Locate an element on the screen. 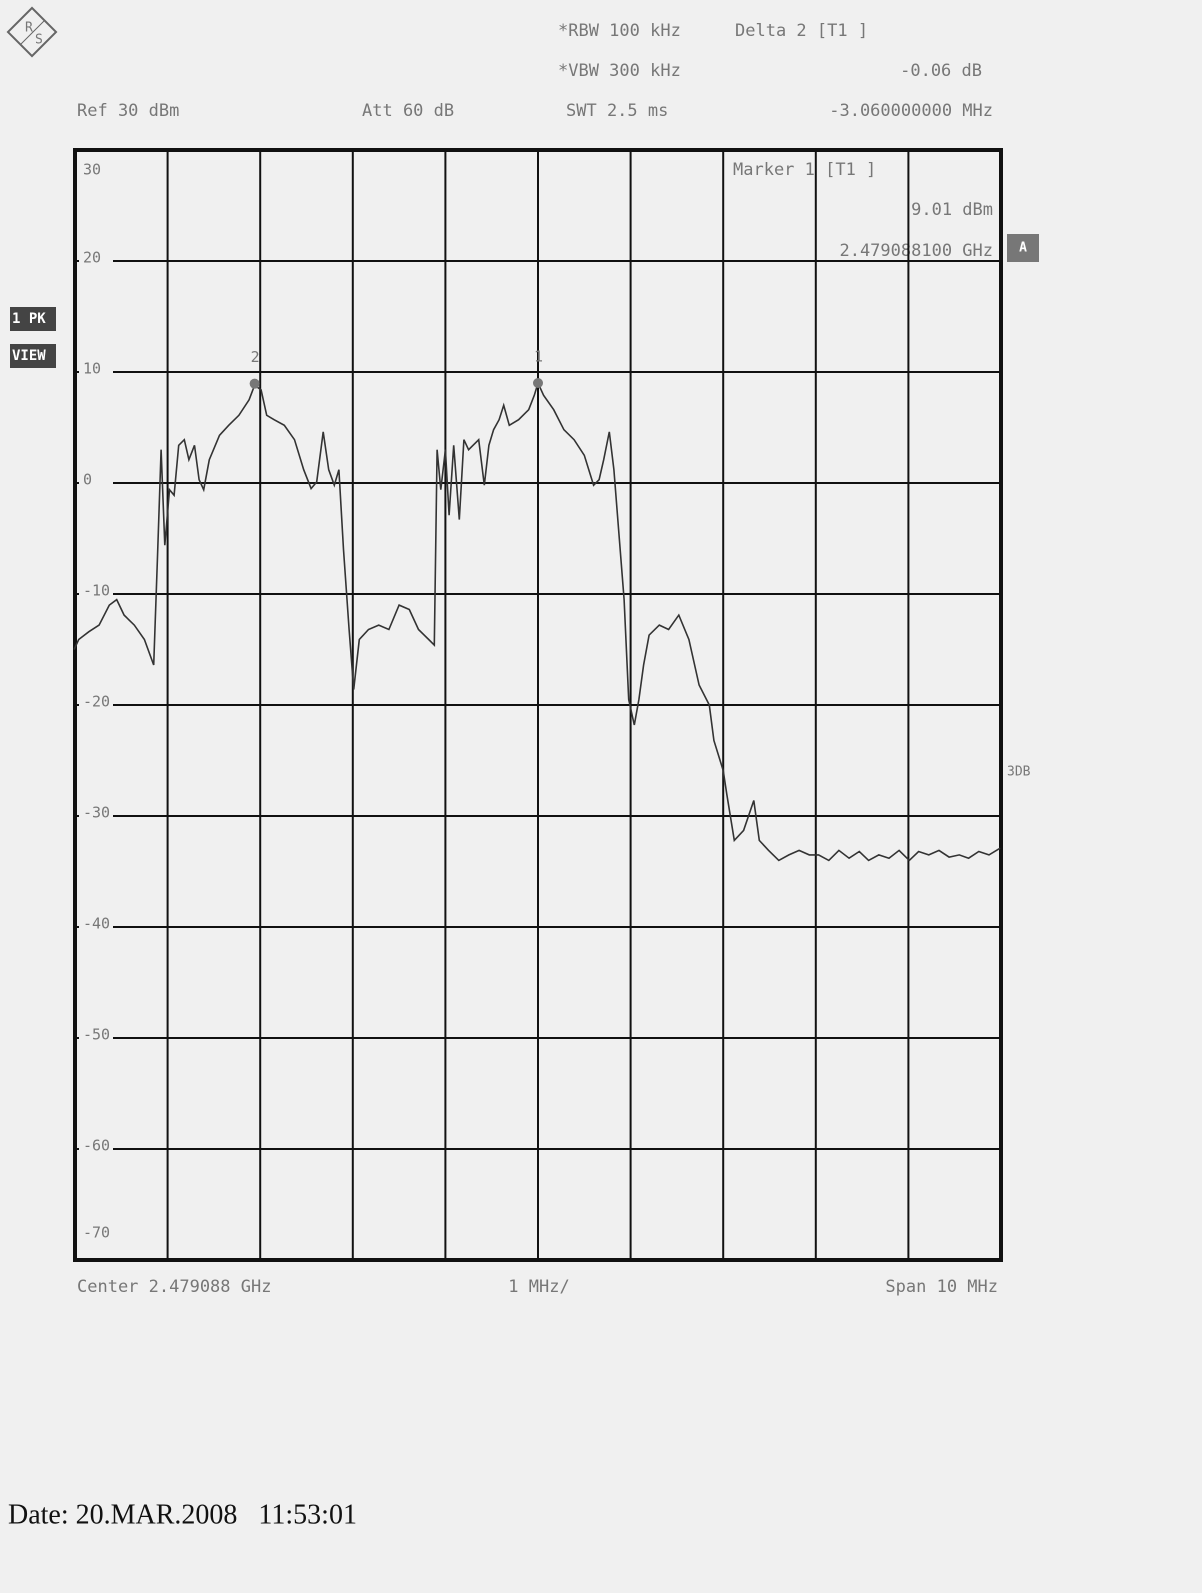 This screenshot has width=1202, height=1593. a-badge is located at coordinates (1023, 248).